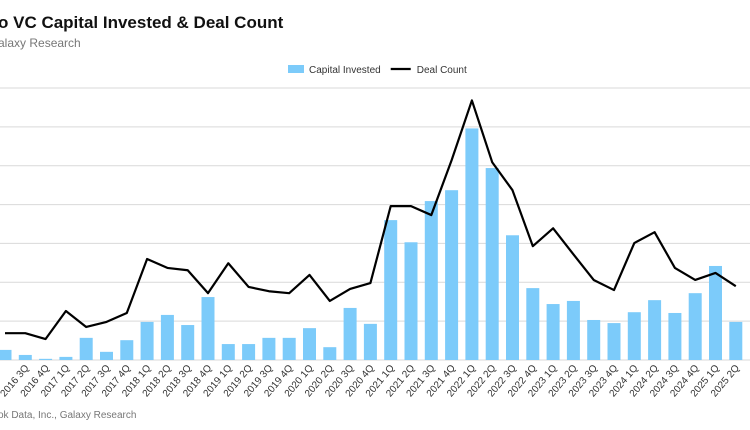 The image size is (750, 430). What do you see at coordinates (296, 69) in the screenshot?
I see `legend-swatch` at bounding box center [296, 69].